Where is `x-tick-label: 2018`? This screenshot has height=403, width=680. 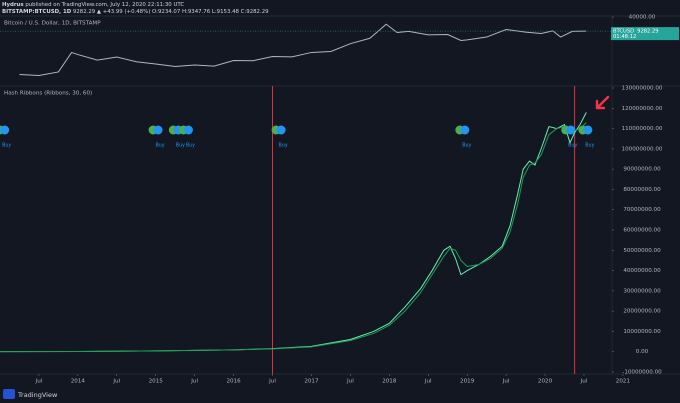 x-tick-label: 2018 is located at coordinates (389, 382).